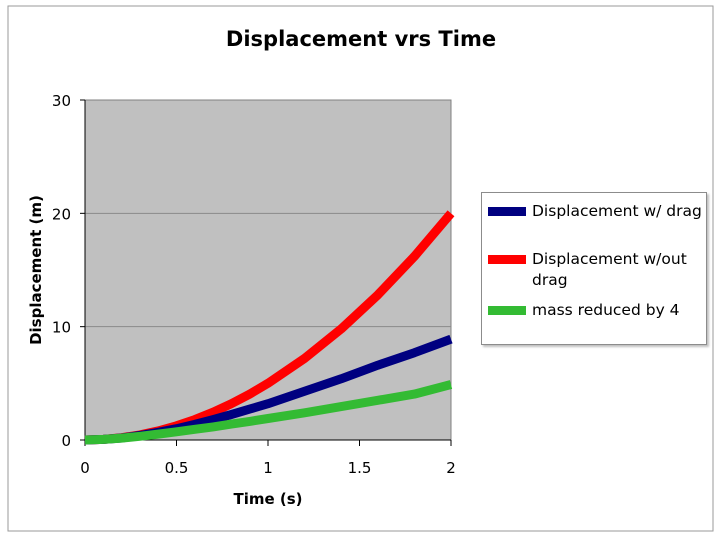 This screenshot has height=540, width=720. I want to click on x-tick-label-2: 1, so click(268, 468).